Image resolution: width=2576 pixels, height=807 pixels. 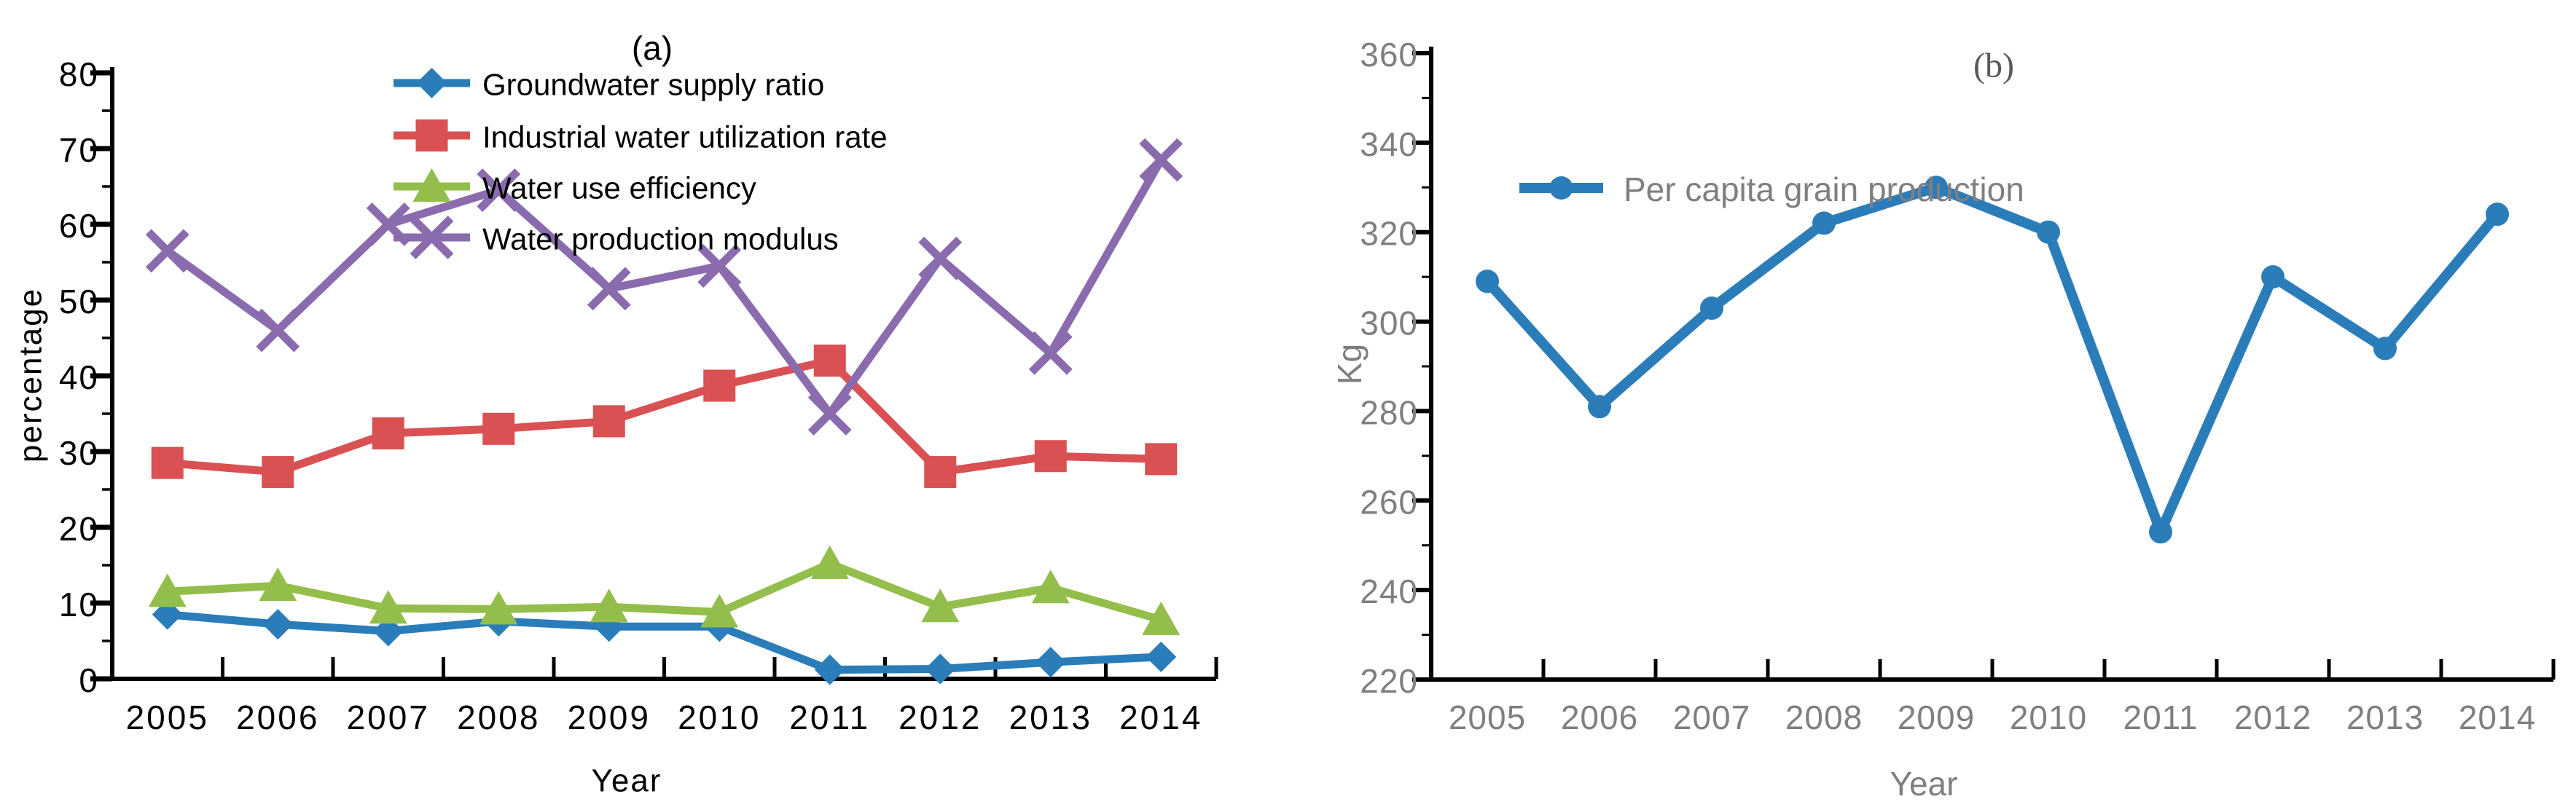 What do you see at coordinates (664, 642) in the screenshot?
I see `series-groundwater-supply-ratio` at bounding box center [664, 642].